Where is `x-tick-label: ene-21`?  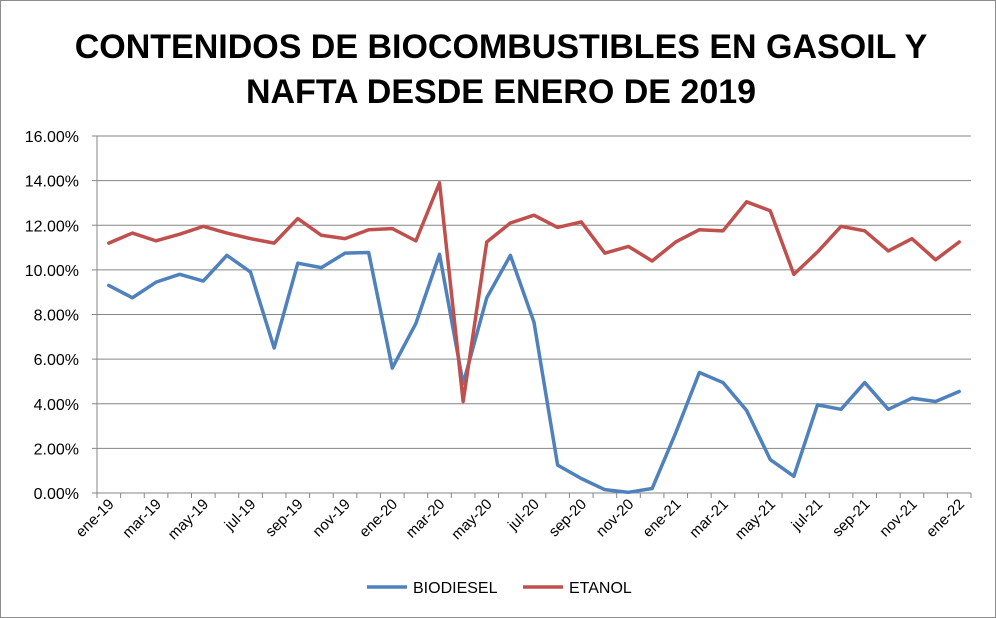
x-tick-label: ene-21 is located at coordinates (662, 518).